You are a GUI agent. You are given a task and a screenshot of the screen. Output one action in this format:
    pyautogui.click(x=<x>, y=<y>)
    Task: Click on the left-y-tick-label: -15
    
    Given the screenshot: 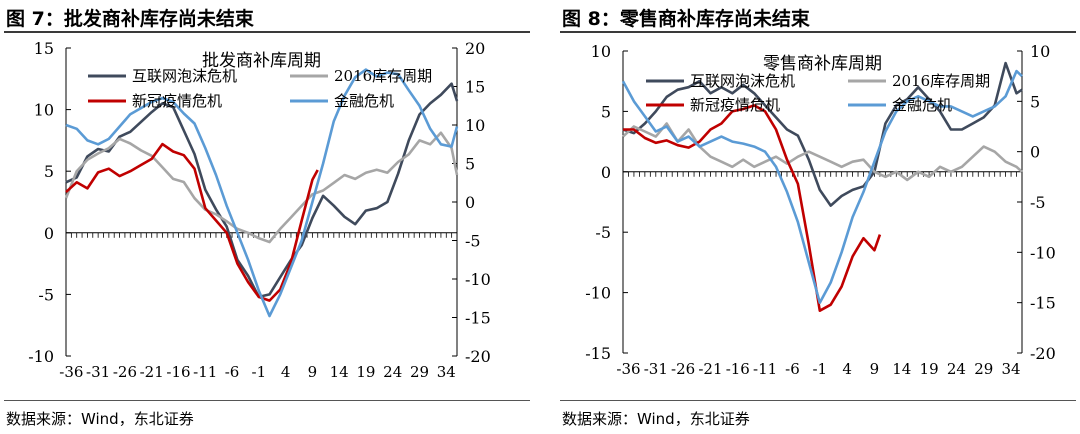 What is the action you would take?
    pyautogui.click(x=598, y=353)
    